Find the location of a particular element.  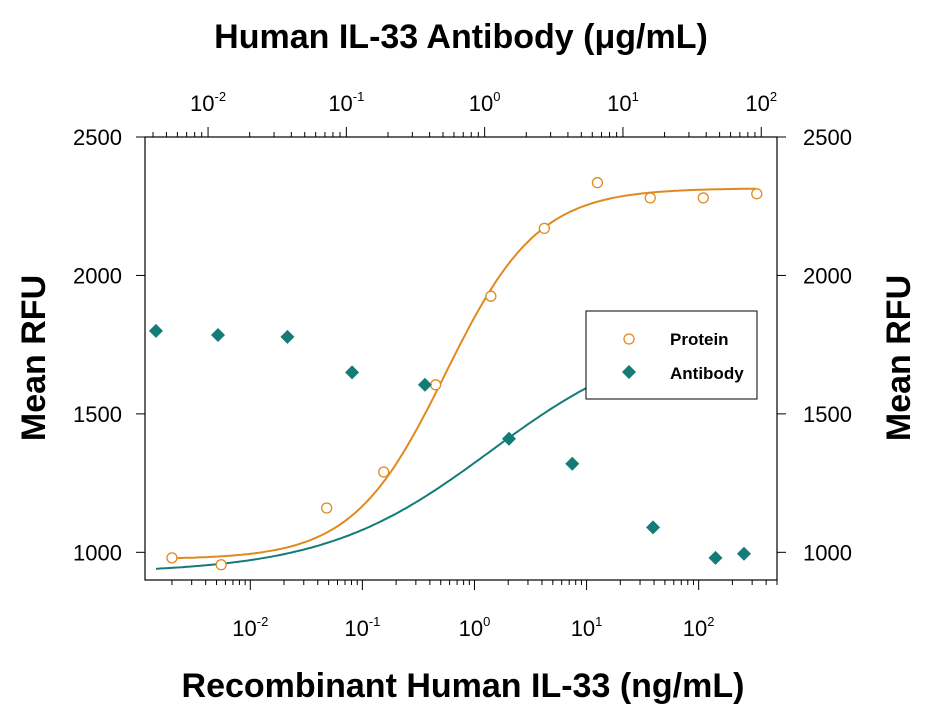

left-axis-title: Mean RFU is located at coordinates (34, 358).